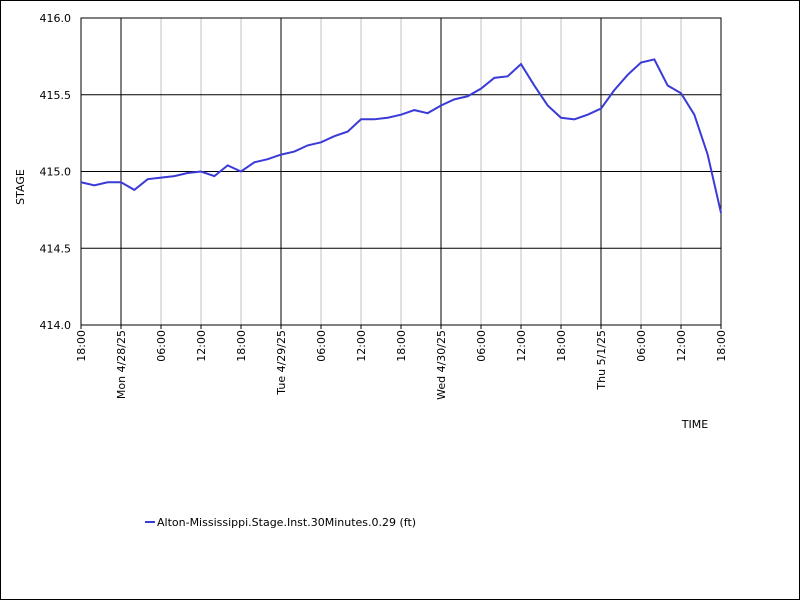 The width and height of the screenshot is (800, 600). I want to click on x-tick-label: Wed 4/30/25, so click(441, 365).